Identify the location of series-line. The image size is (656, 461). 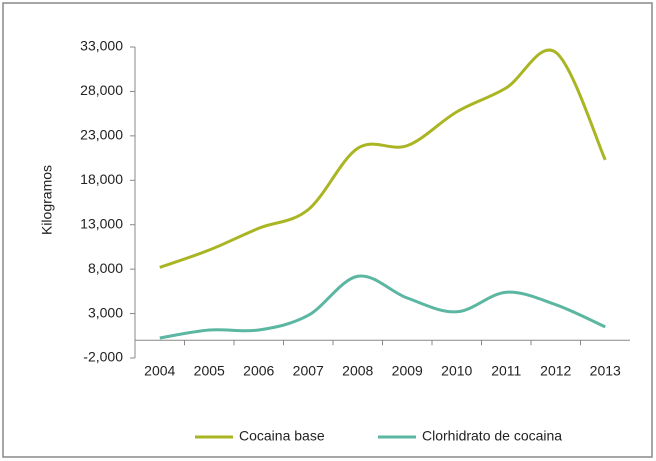
(382, 307).